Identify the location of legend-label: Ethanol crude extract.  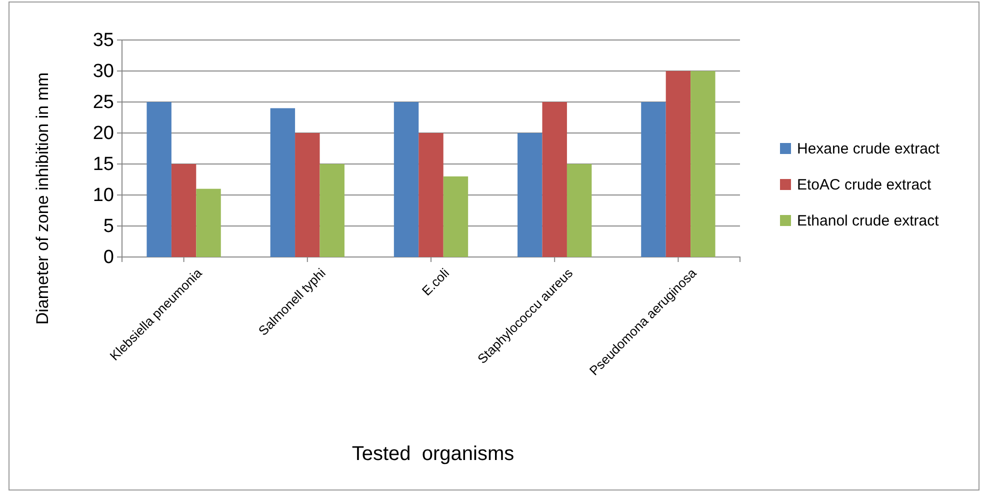
(868, 221).